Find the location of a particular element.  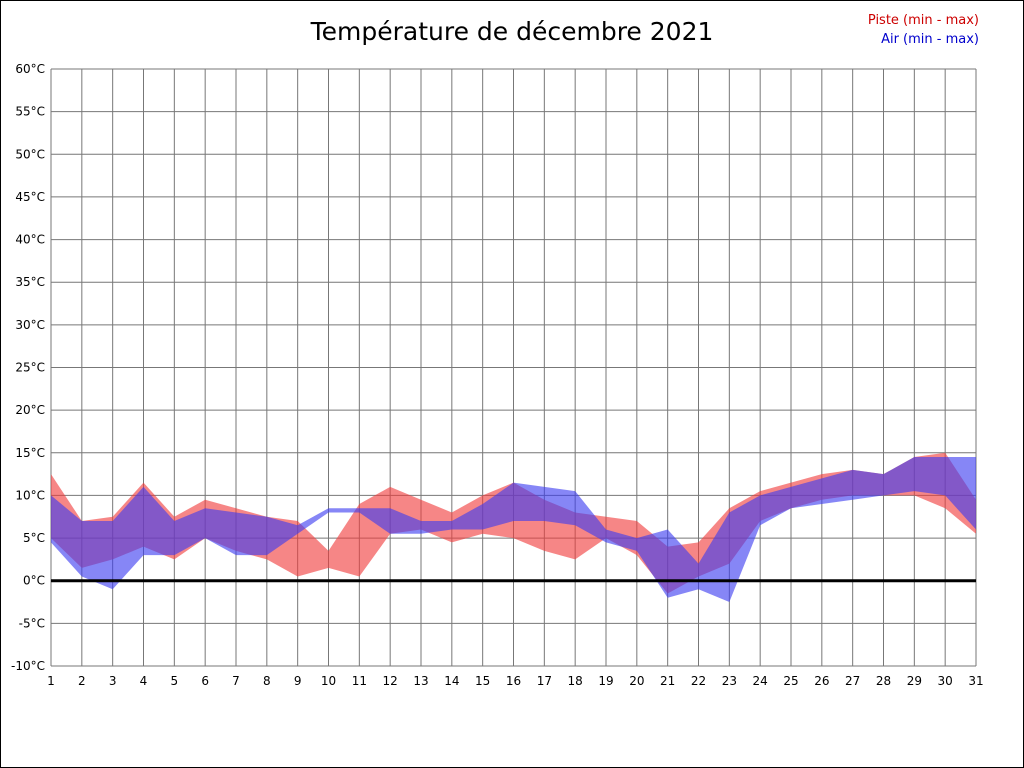

svg-text: 21 is located at coordinates (667, 681).